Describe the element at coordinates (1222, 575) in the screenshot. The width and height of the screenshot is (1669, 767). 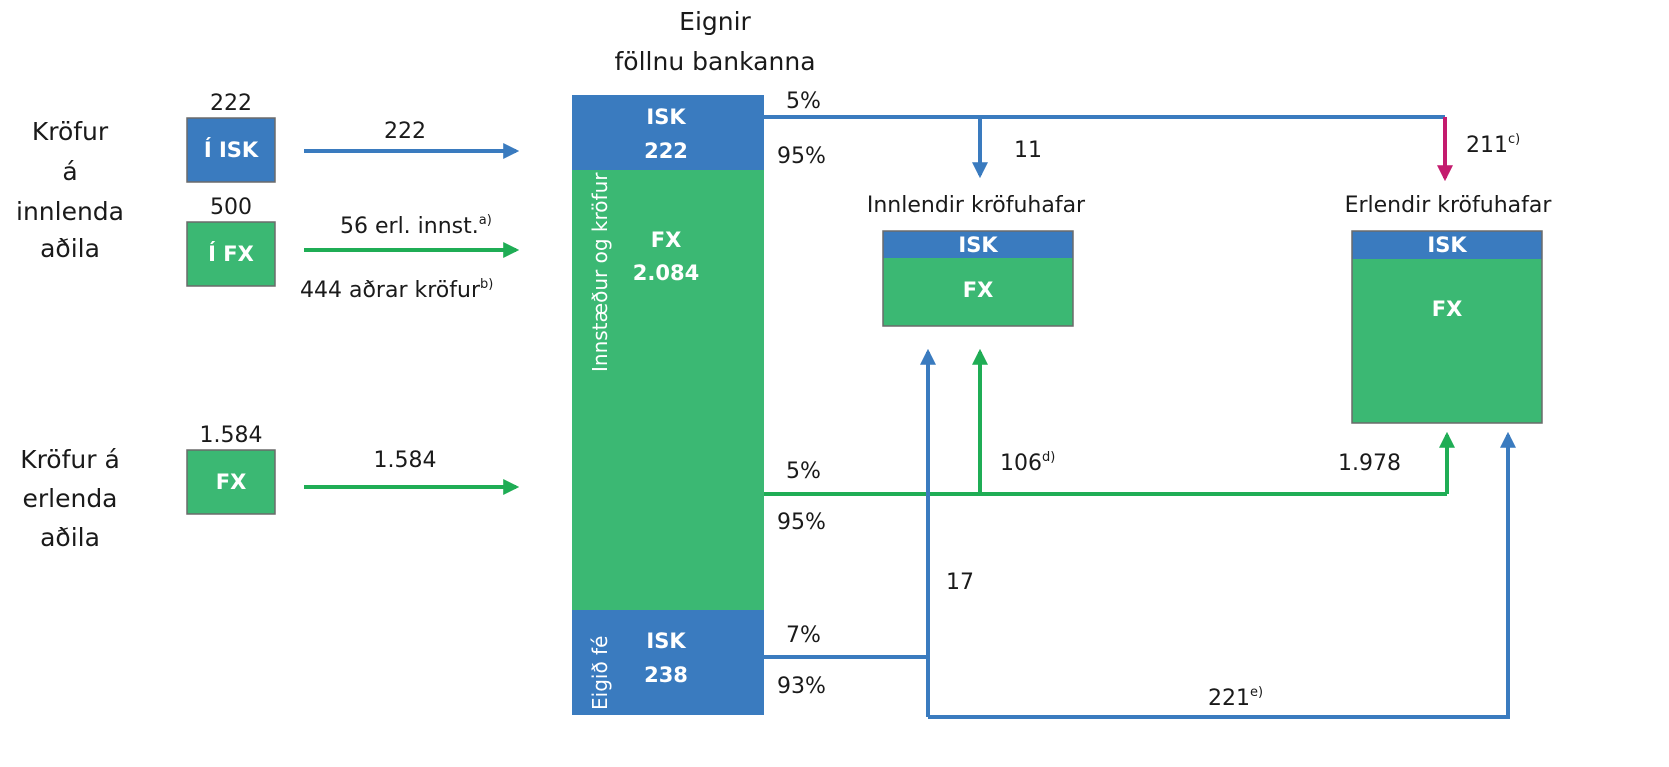
I see `equity-to-foreign-arrow` at that location.